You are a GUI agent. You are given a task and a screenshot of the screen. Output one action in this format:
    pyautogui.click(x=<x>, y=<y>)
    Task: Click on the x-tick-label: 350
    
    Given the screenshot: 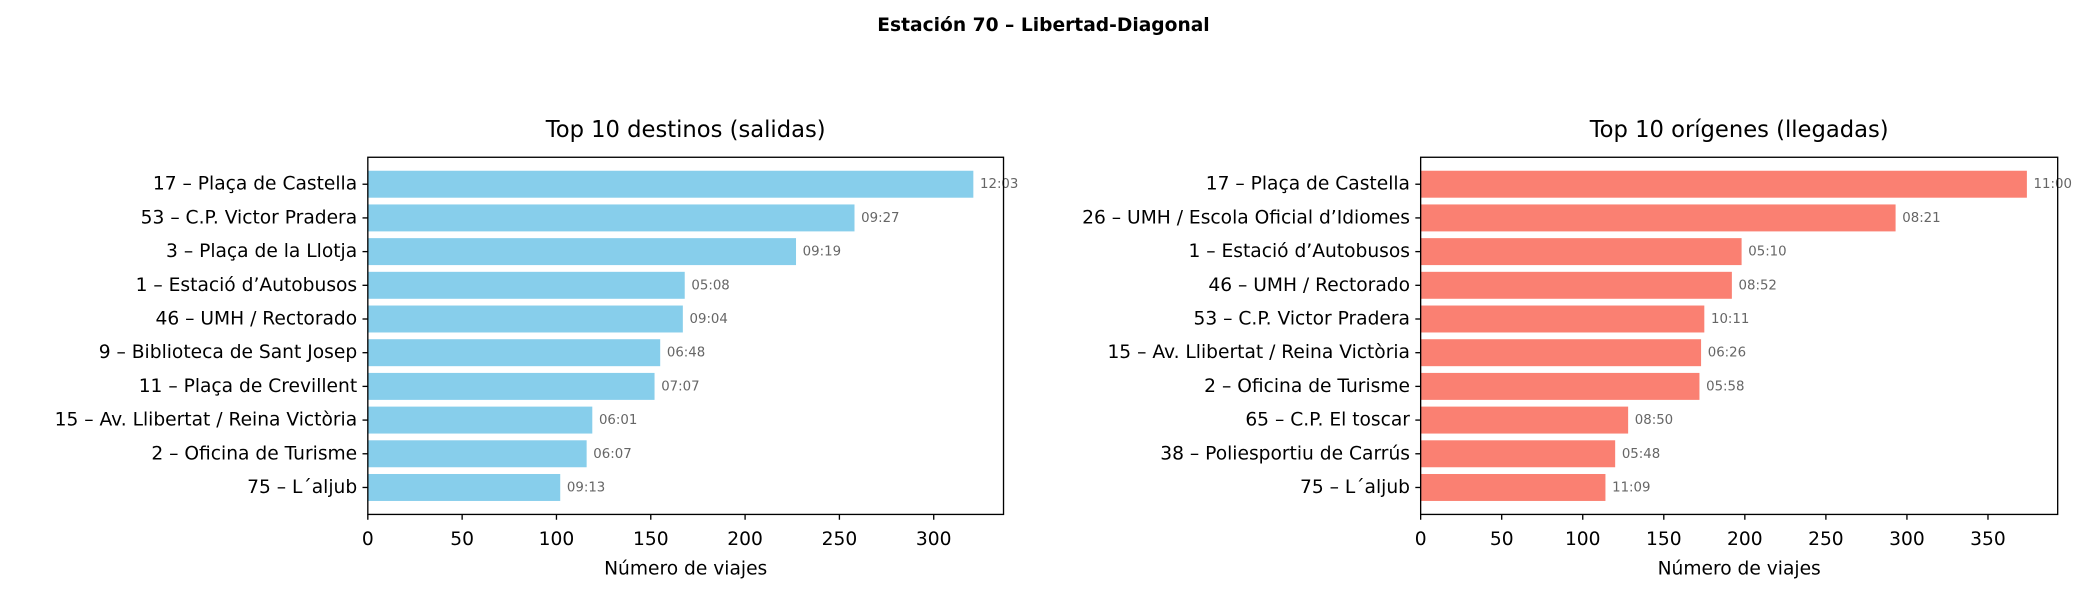 What is the action you would take?
    pyautogui.click(x=1988, y=539)
    